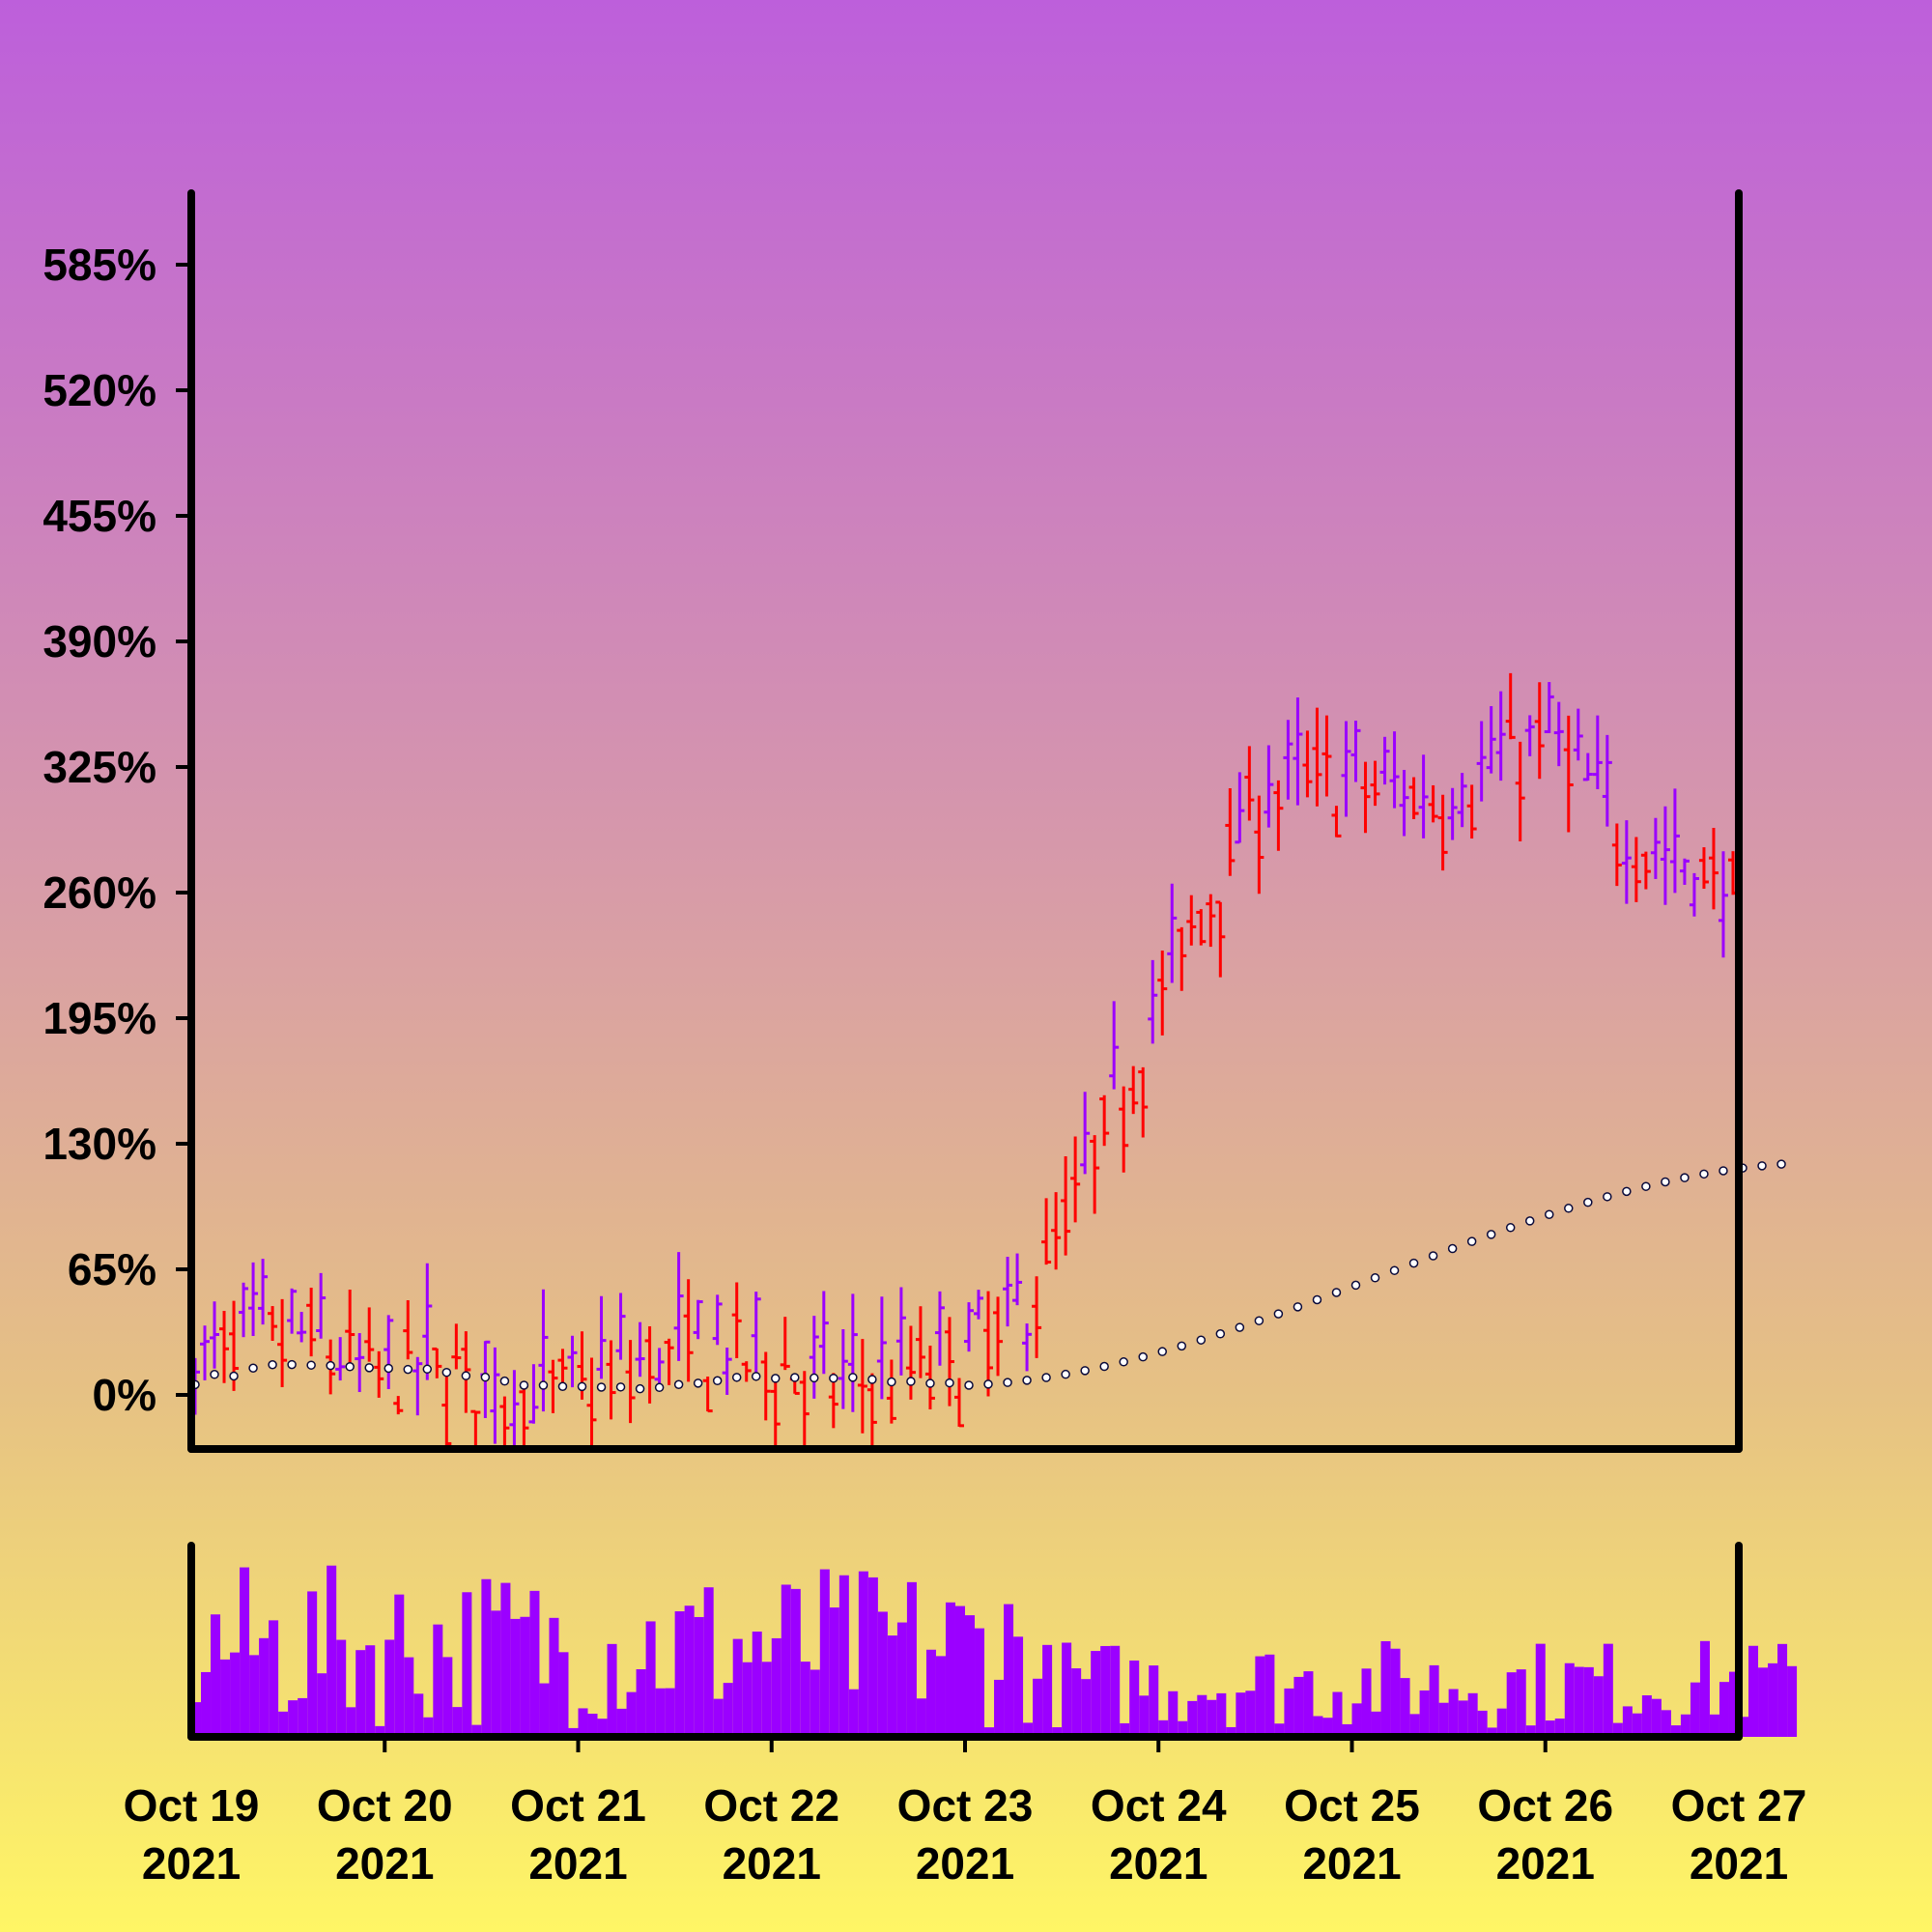 Image resolution: width=1932 pixels, height=1932 pixels. Describe the element at coordinates (578, 1805) in the screenshot. I see `x-tick-label: Oct 21` at that location.